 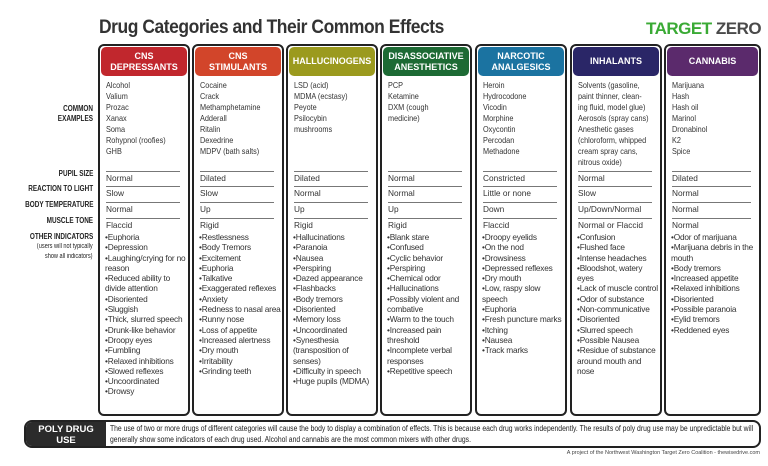 I want to click on indicator-item: •Paranoia, so click(x=310, y=247).